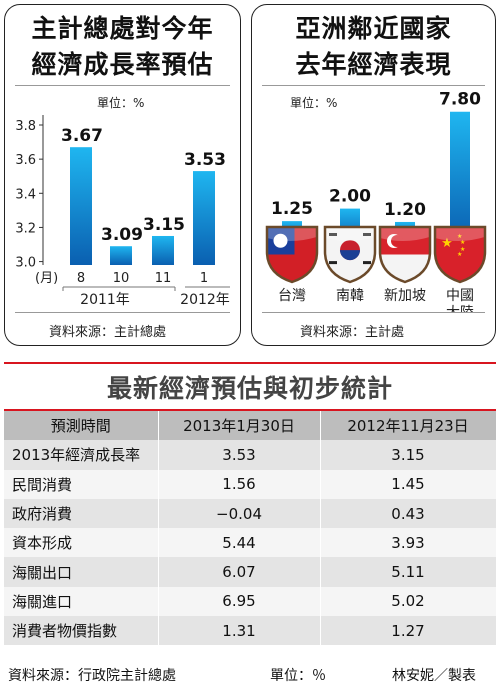 This screenshot has height=691, width=500. Describe the element at coordinates (408, 543) in the screenshot. I see `row-value-nov: 3.93` at that location.